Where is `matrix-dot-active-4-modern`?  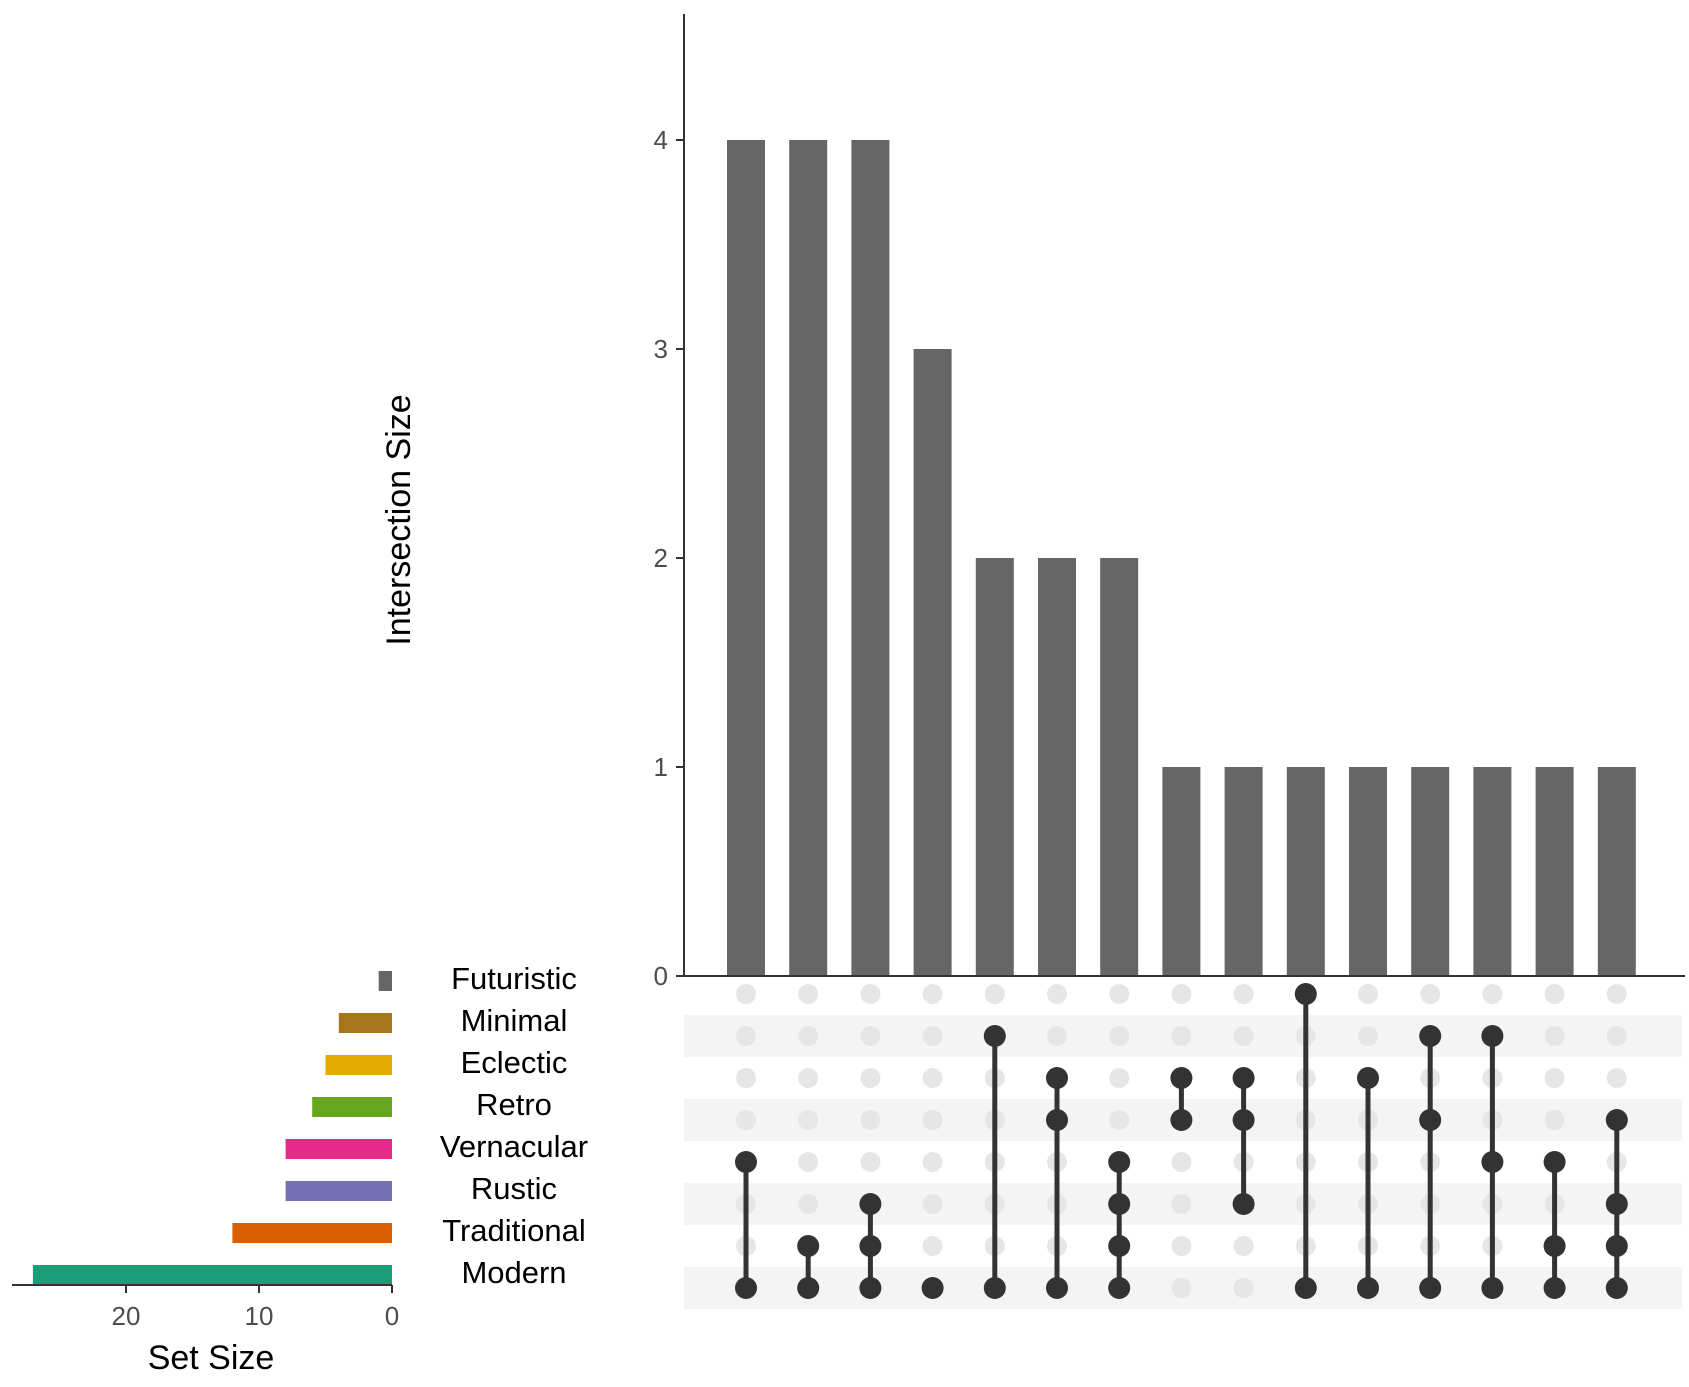
matrix-dot-active-4-modern is located at coordinates (932, 1288).